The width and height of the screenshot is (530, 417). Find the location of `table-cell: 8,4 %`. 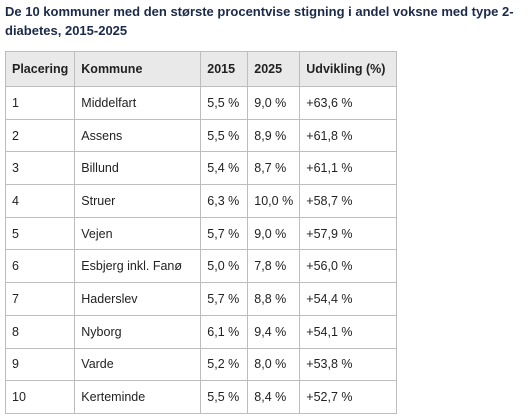

table-cell: 8,4 % is located at coordinates (274, 397).